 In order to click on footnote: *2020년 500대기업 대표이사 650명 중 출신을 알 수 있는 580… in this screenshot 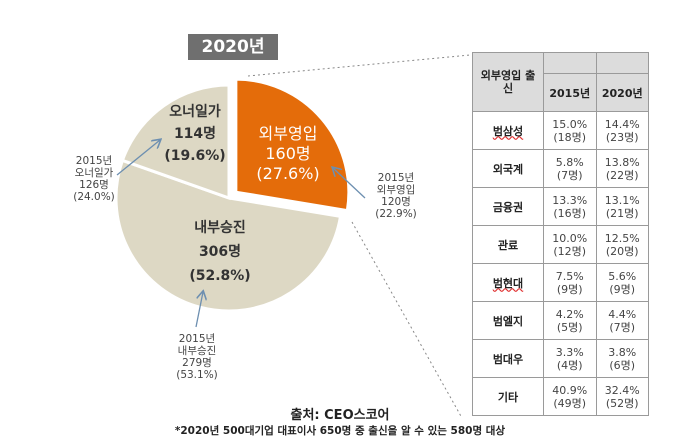, I will do `click(340, 431)`.